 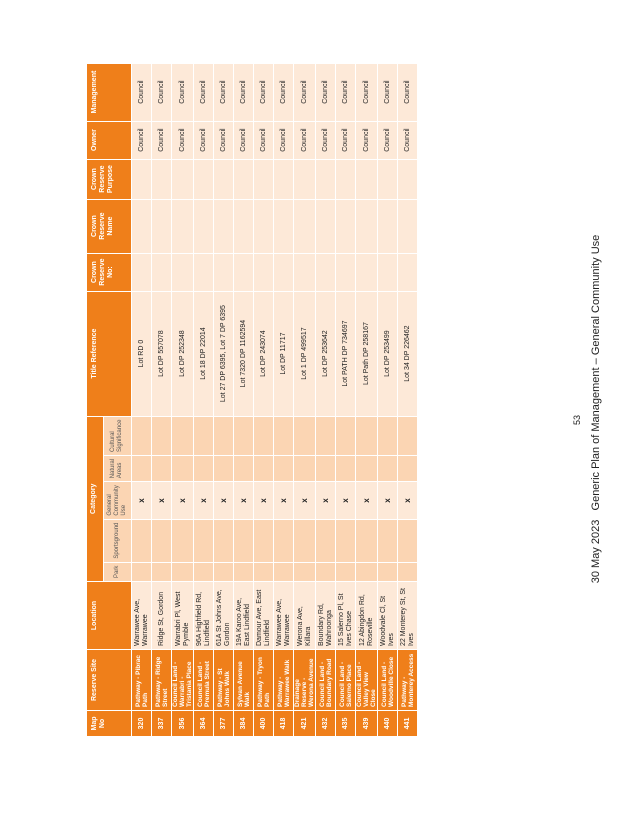 I want to click on row-location: 96A Highfield Rd, Lindfield, so click(x=203, y=615).